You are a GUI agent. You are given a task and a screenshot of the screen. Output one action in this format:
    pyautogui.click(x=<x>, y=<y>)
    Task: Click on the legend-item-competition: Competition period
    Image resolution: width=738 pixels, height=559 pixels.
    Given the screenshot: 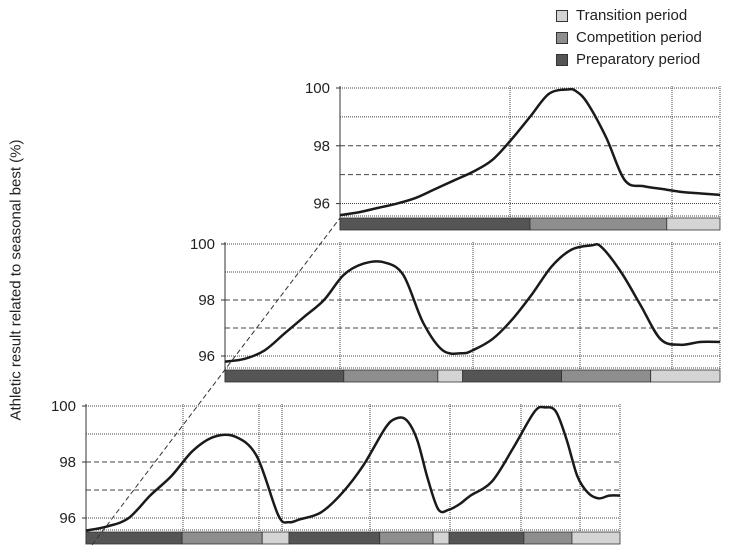 What is the action you would take?
    pyautogui.click(x=629, y=38)
    